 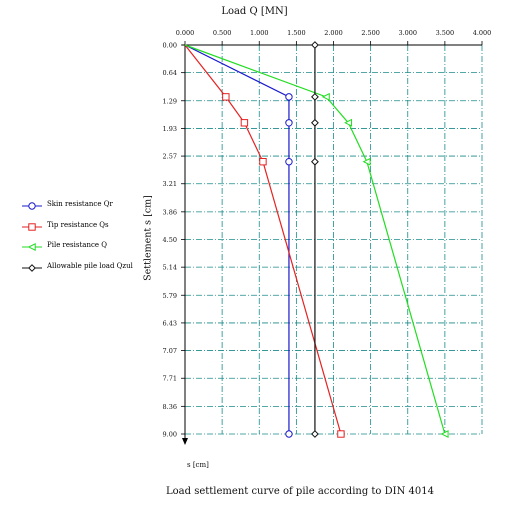 What do you see at coordinates (185, 441) in the screenshot?
I see `y-axis-arrow` at bounding box center [185, 441].